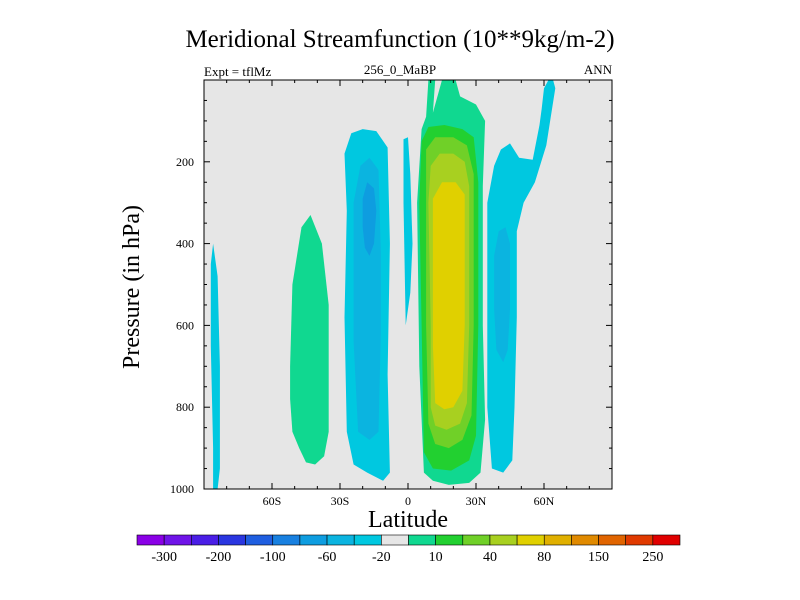 The image size is (800, 600). I want to click on colorbar: -300 -200 -100 -60 -20 10 40 80 150 250, so click(408, 549).